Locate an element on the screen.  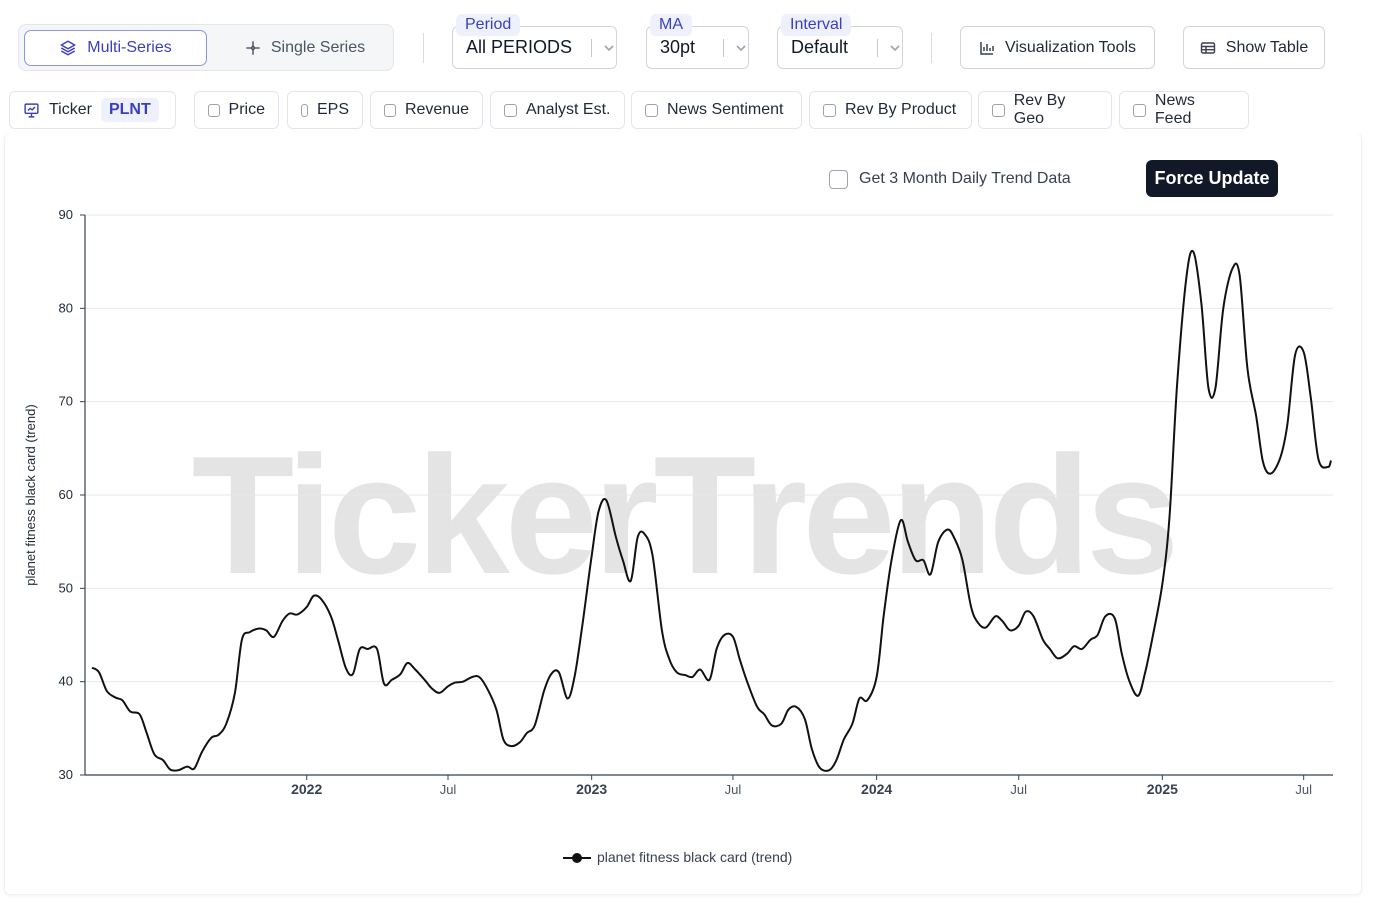
toggle-label: EPS is located at coordinates (332, 109).